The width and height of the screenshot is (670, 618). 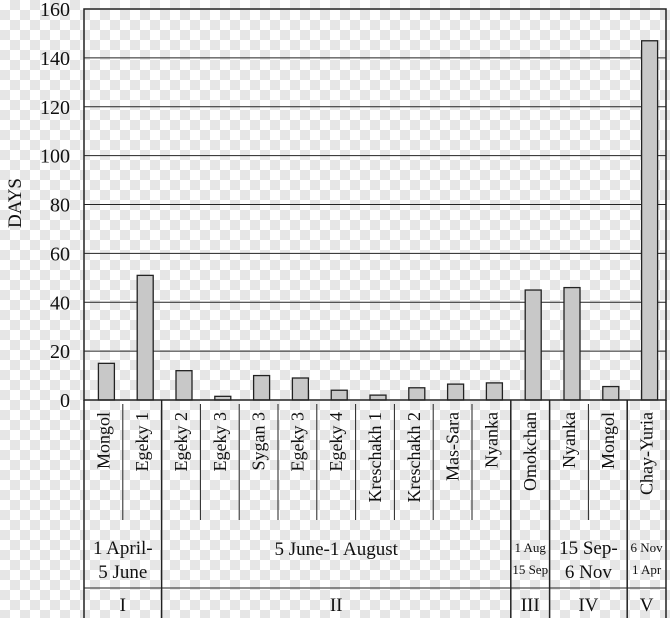 What do you see at coordinates (55, 108) in the screenshot?
I see `y-tick-label: 120` at bounding box center [55, 108].